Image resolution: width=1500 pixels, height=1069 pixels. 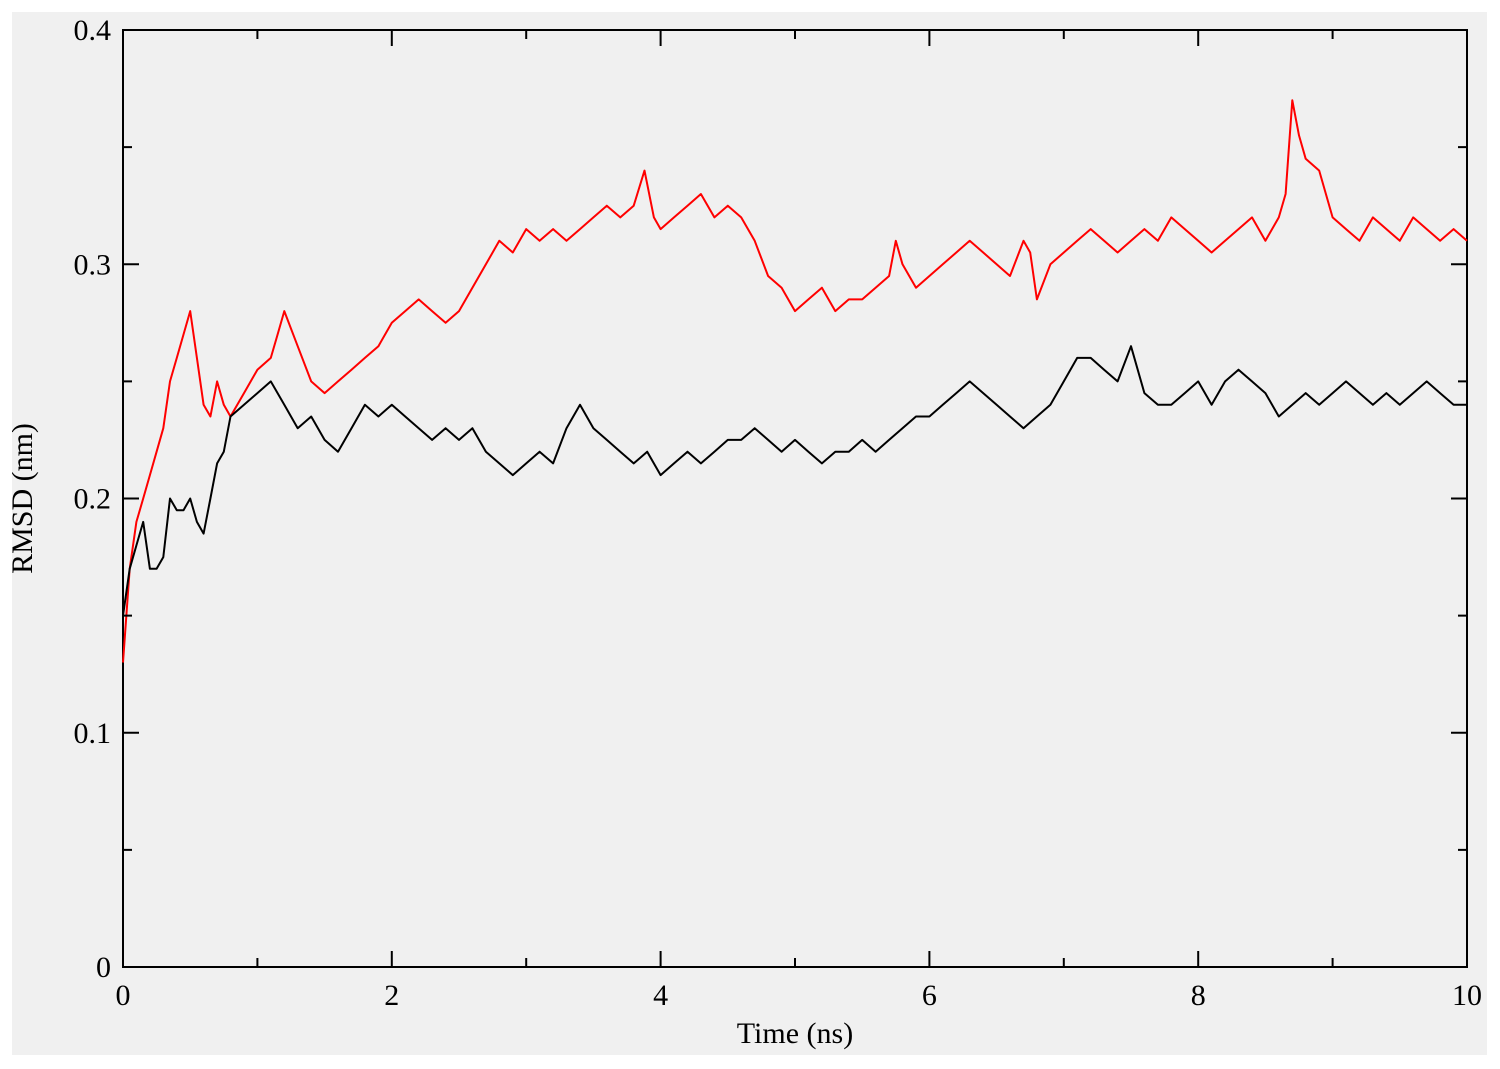 What do you see at coordinates (93, 733) in the screenshot?
I see `y-tick-label: 0.1` at bounding box center [93, 733].